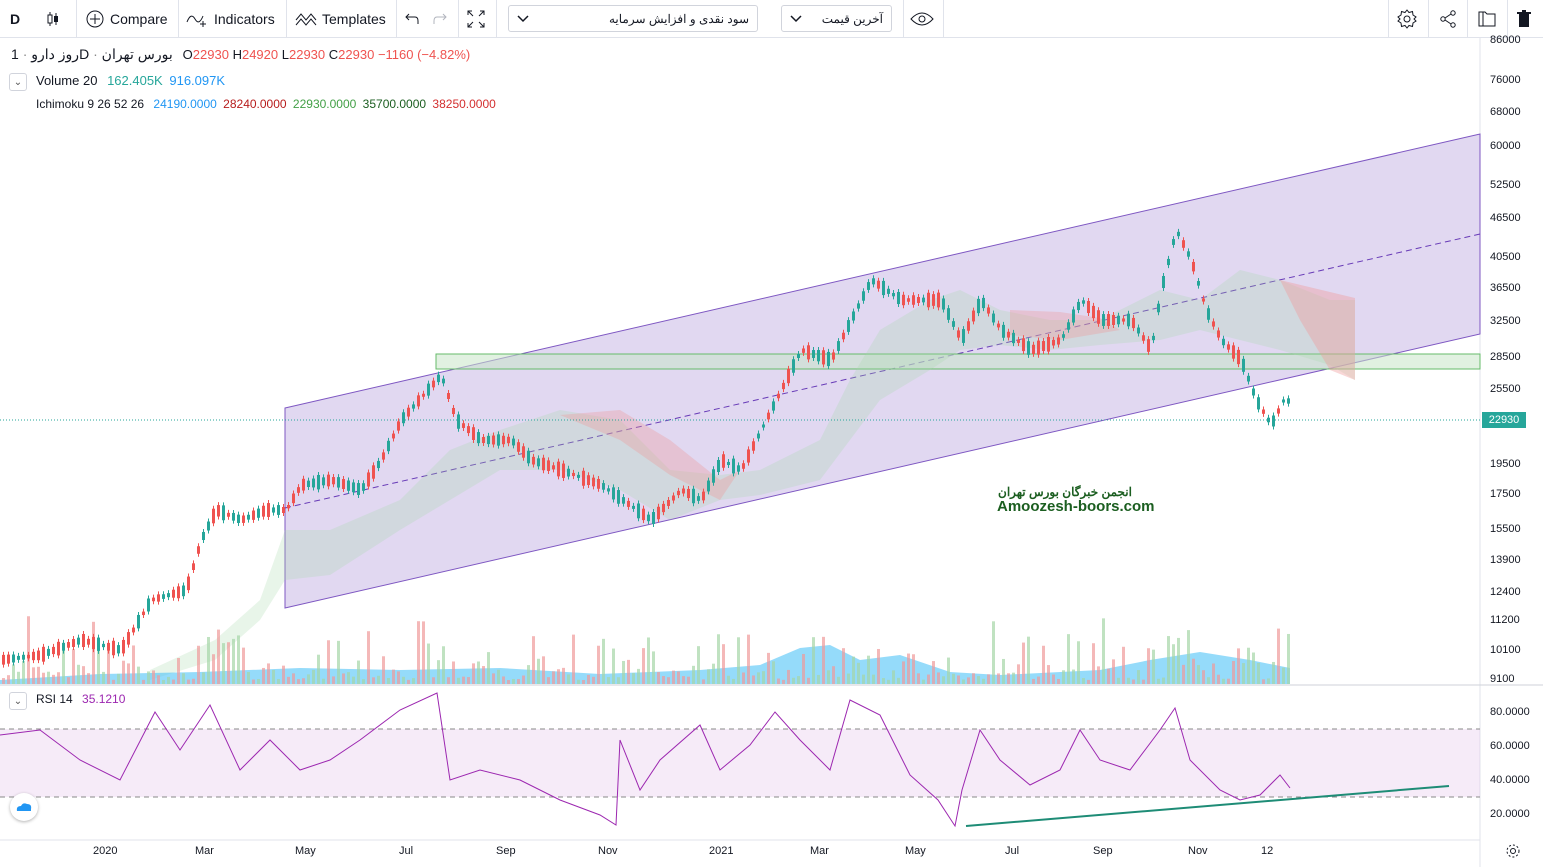 This screenshot has width=1543, height=867. Describe the element at coordinates (476, 18) in the screenshot. I see `fullscreen-button` at that location.